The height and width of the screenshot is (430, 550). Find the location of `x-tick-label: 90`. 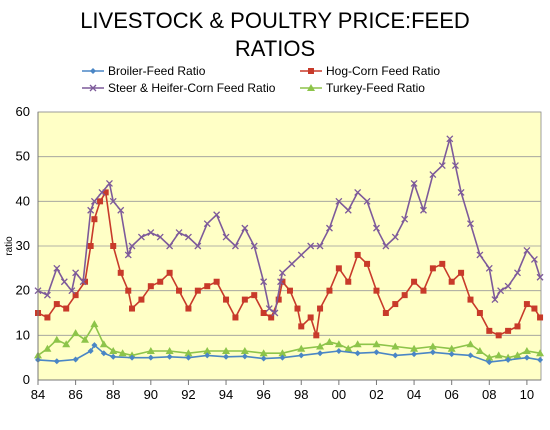

x-tick-label: 90 is located at coordinates (151, 394).